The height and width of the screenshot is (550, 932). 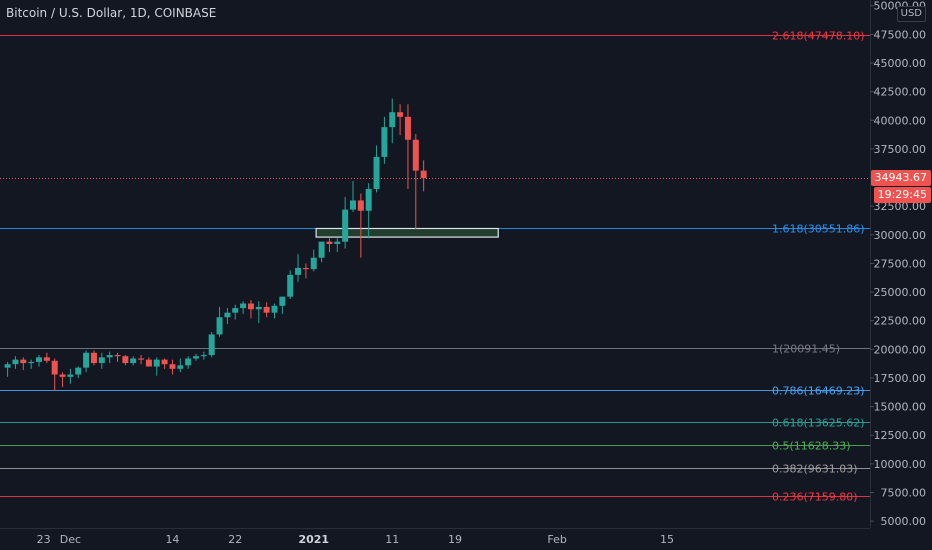 What do you see at coordinates (818, 391) in the screenshot?
I see `fib-label-3: 0.786(16469.23)` at bounding box center [818, 391].